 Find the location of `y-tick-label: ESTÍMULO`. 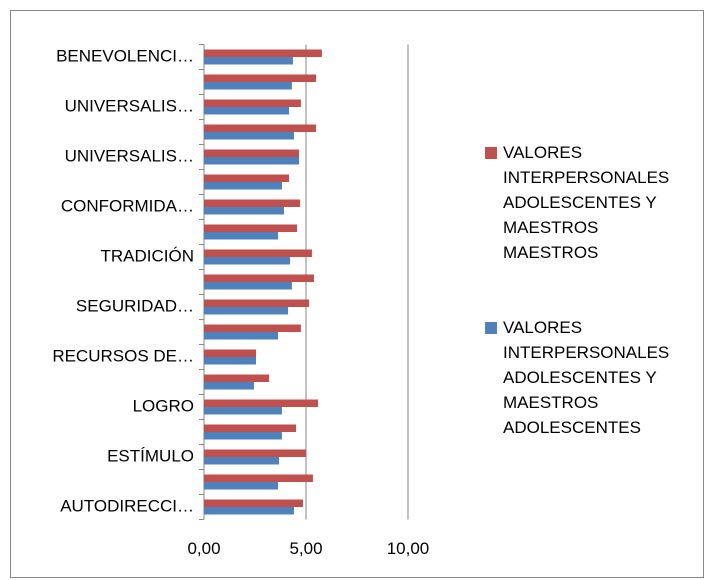

y-tick-label: ESTÍMULO is located at coordinates (150, 455).